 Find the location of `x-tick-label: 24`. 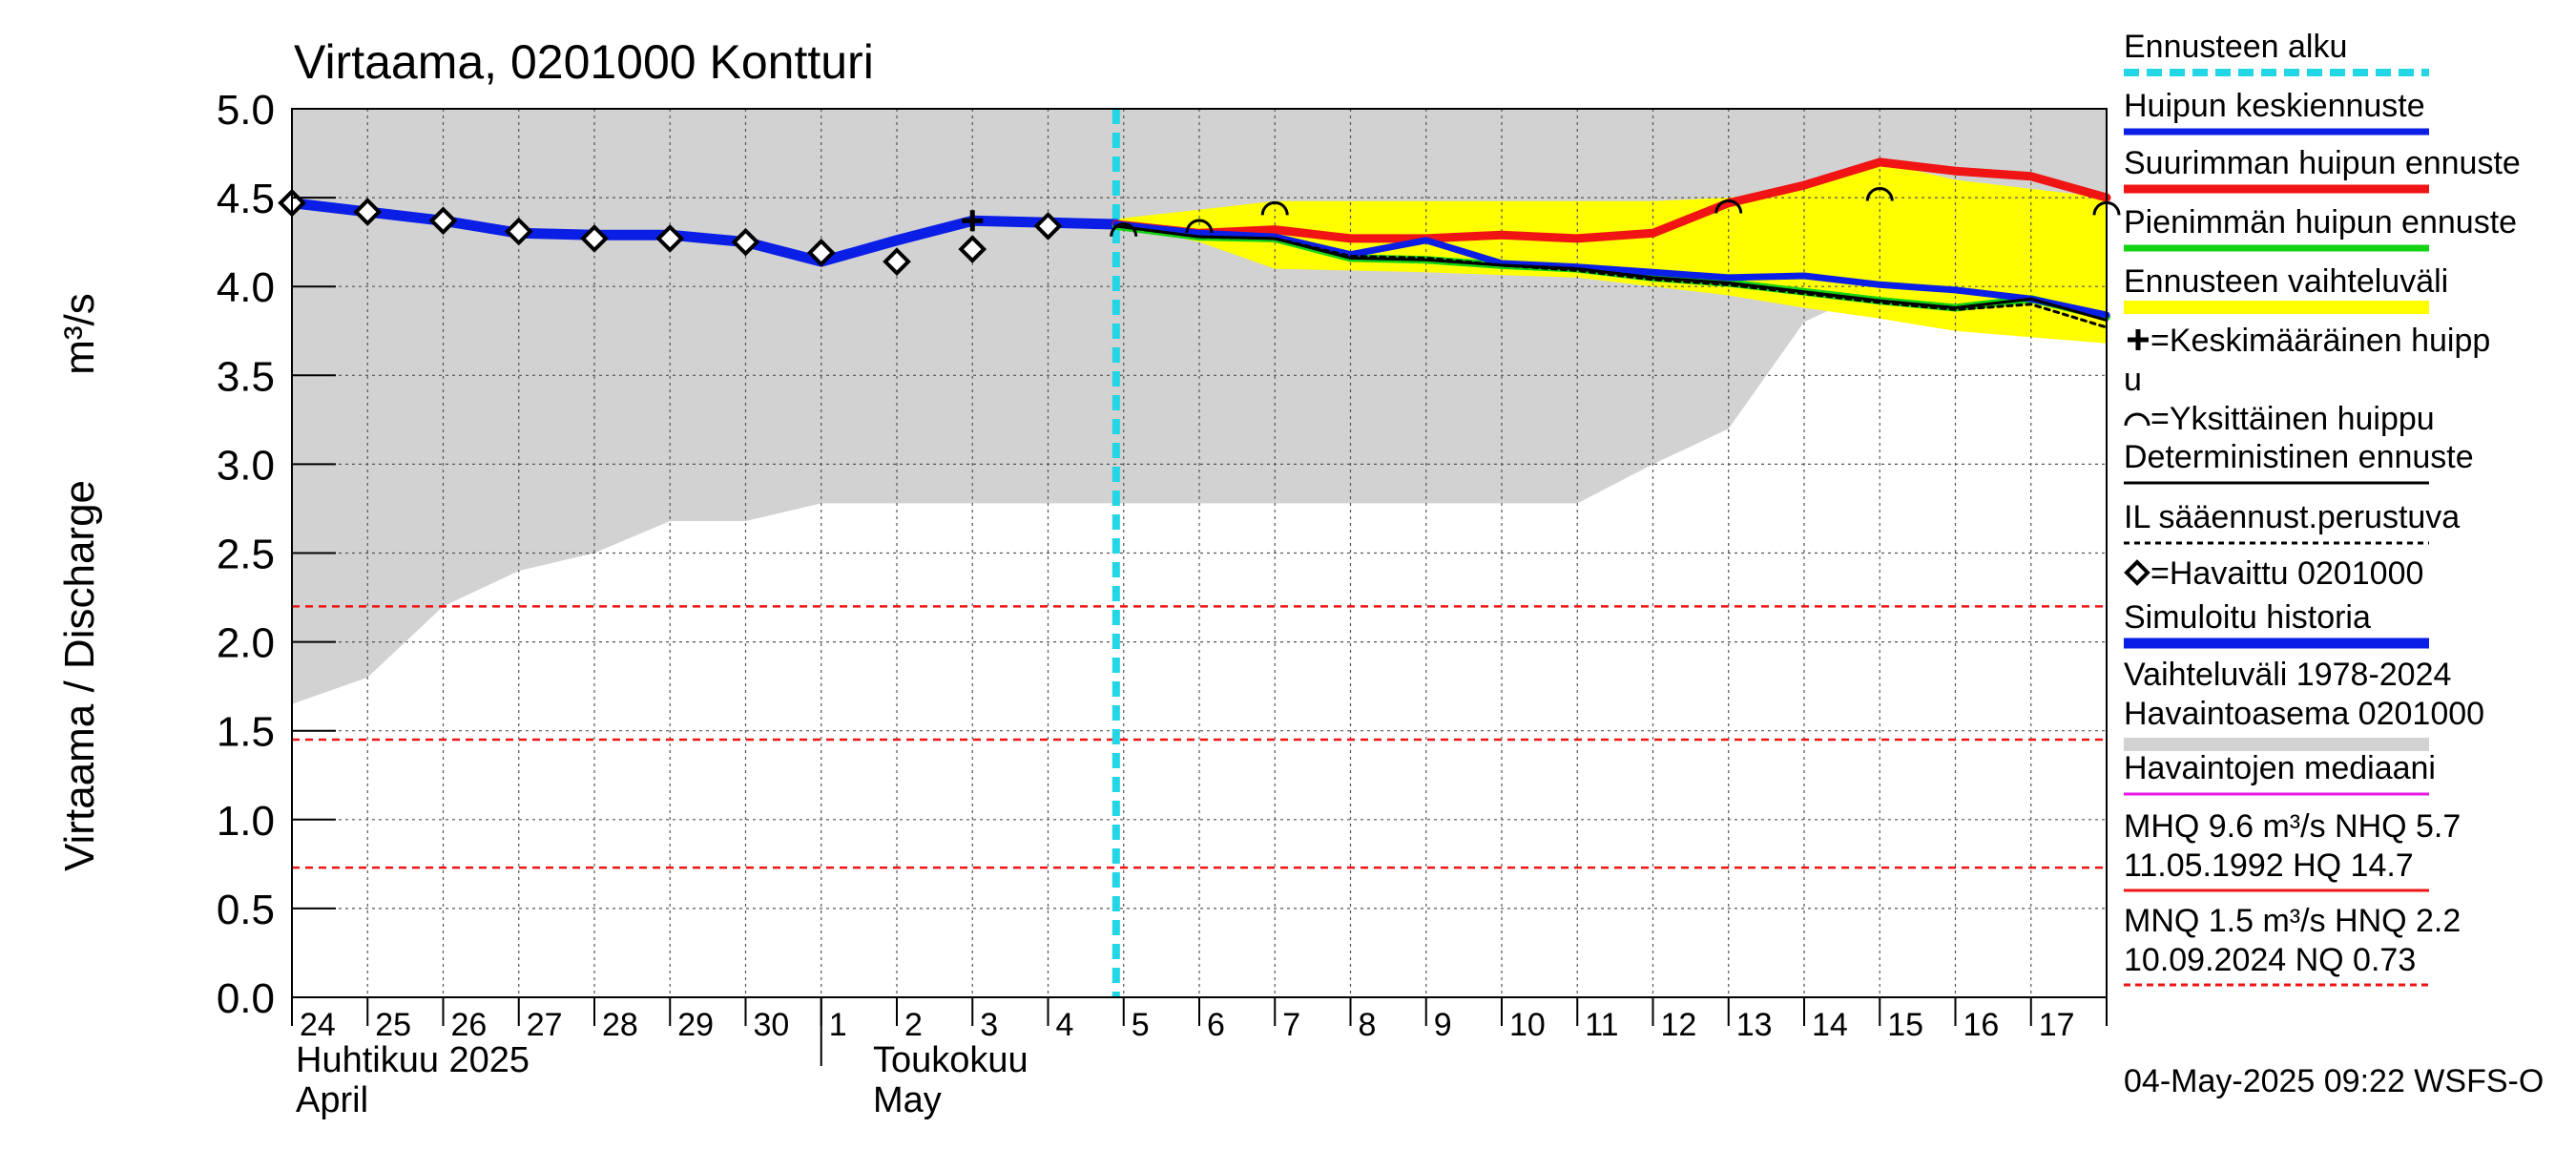

x-tick-label: 24 is located at coordinates (318, 1025).